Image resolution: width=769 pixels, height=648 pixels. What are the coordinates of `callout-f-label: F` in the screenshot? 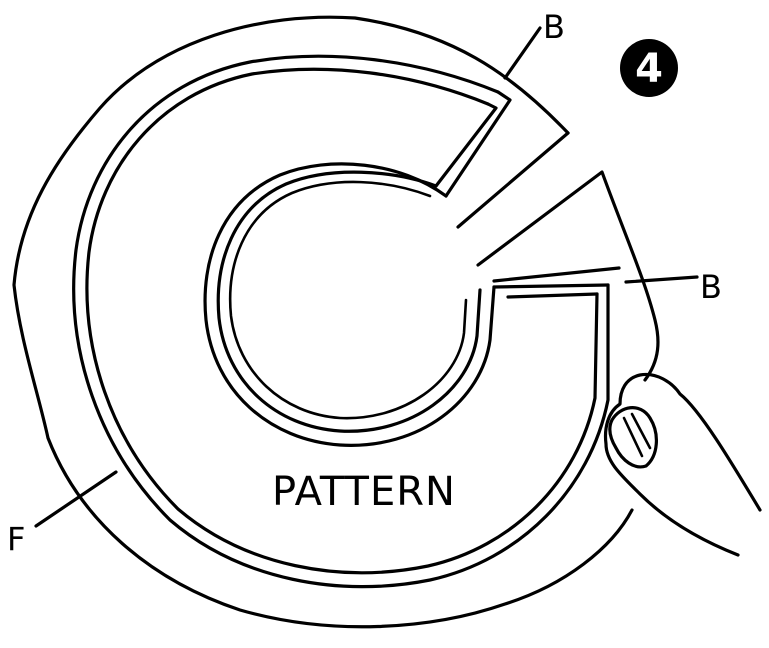 It's located at (16, 539).